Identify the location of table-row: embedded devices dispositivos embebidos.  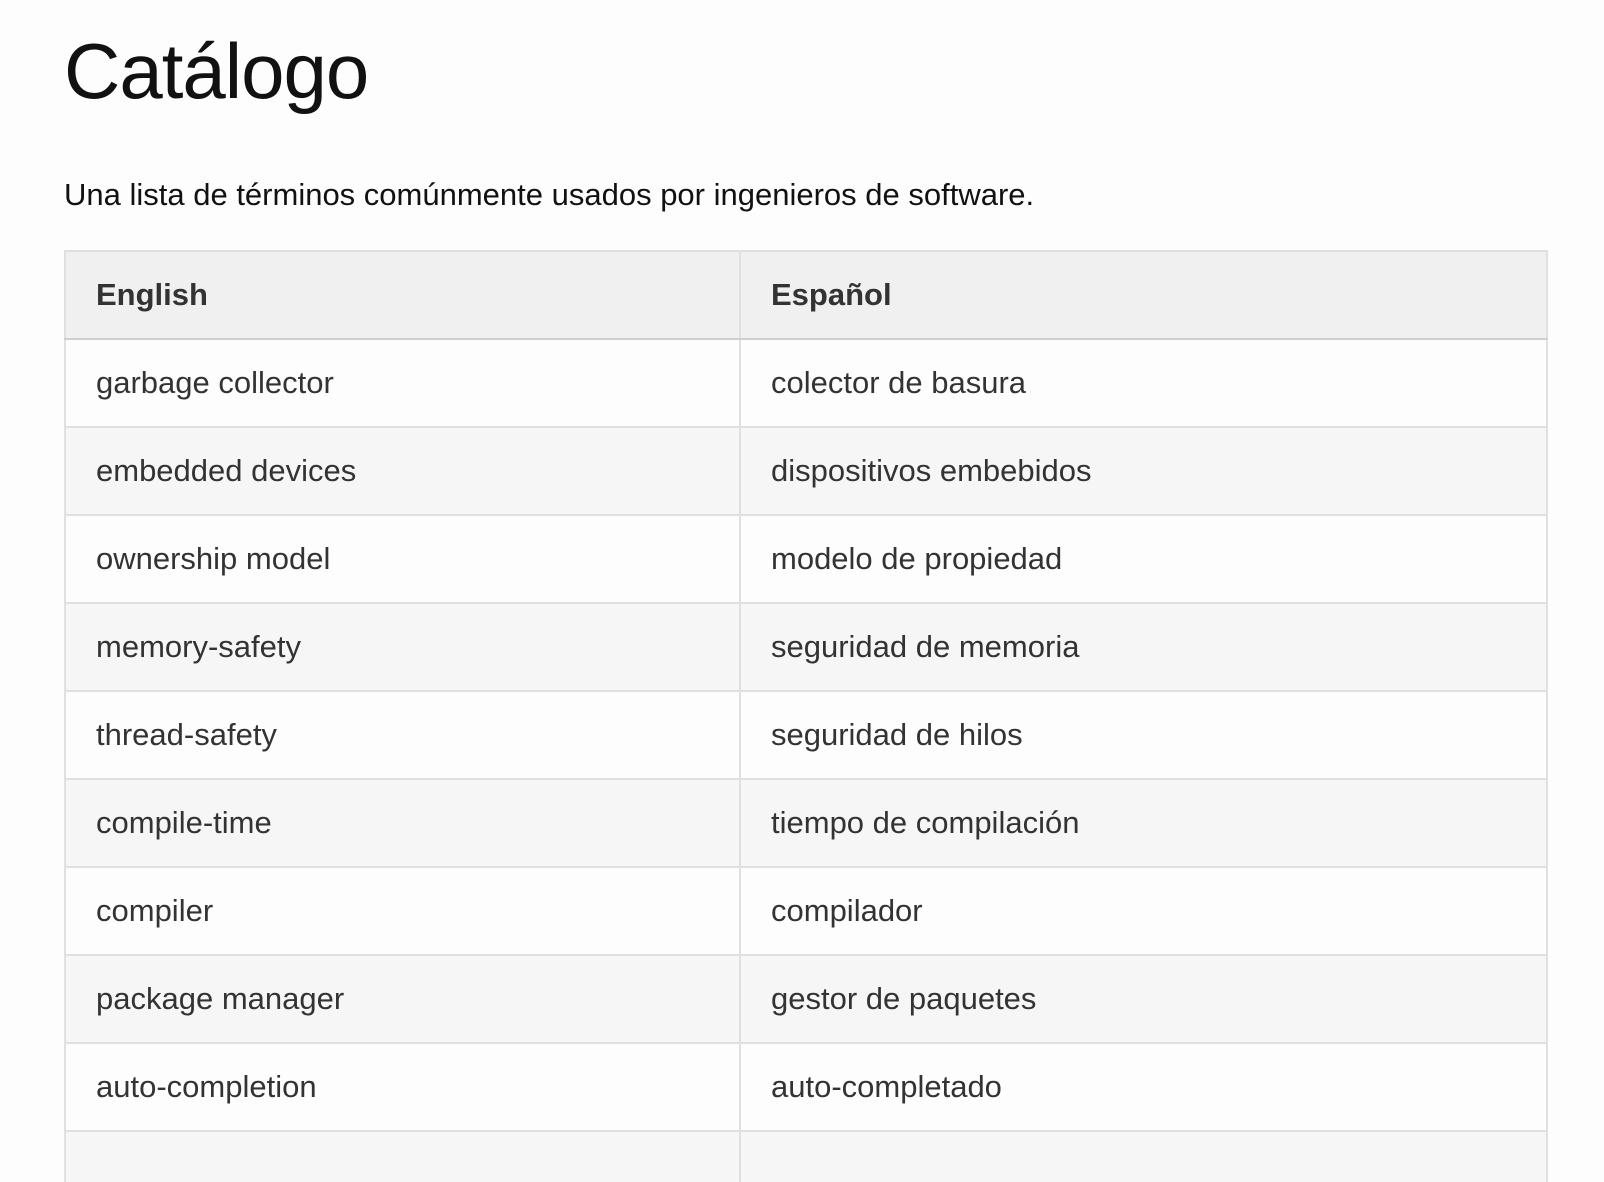
(806, 471).